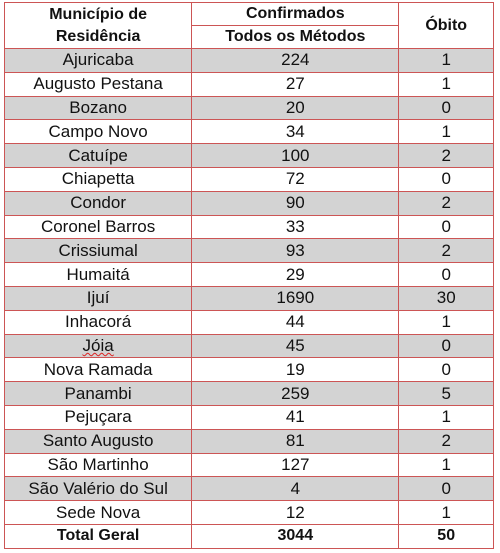 The image size is (500, 553). I want to click on confirmados-cell: 3044, so click(295, 536).